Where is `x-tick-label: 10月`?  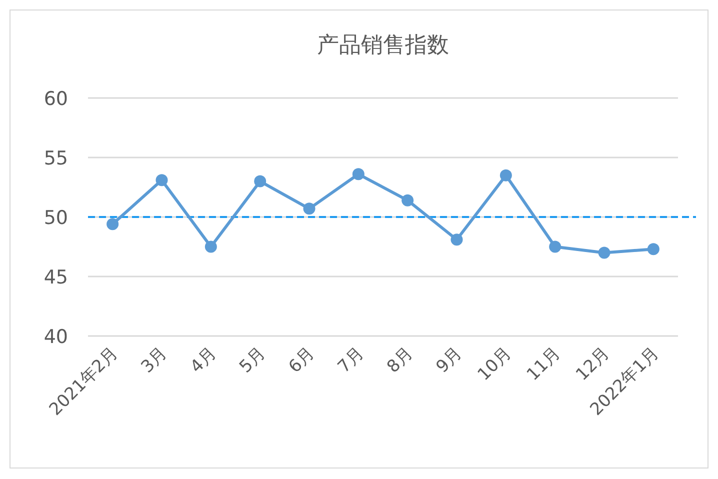 x-tick-label: 10月 is located at coordinates (495, 364).